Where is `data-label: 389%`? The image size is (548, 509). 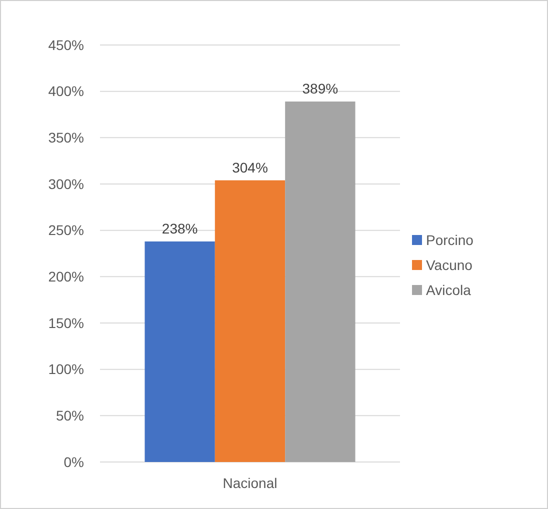 data-label: 389% is located at coordinates (320, 88).